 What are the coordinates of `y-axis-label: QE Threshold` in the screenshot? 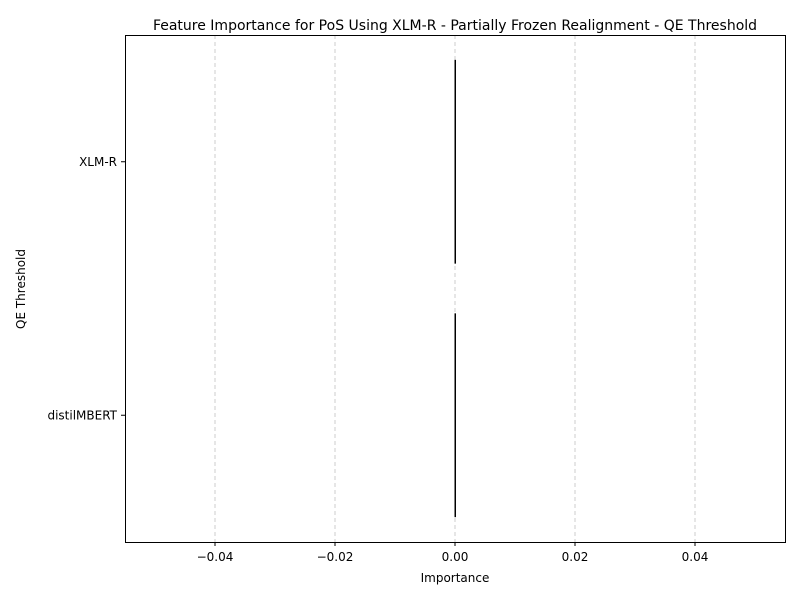 It's located at (21, 289).